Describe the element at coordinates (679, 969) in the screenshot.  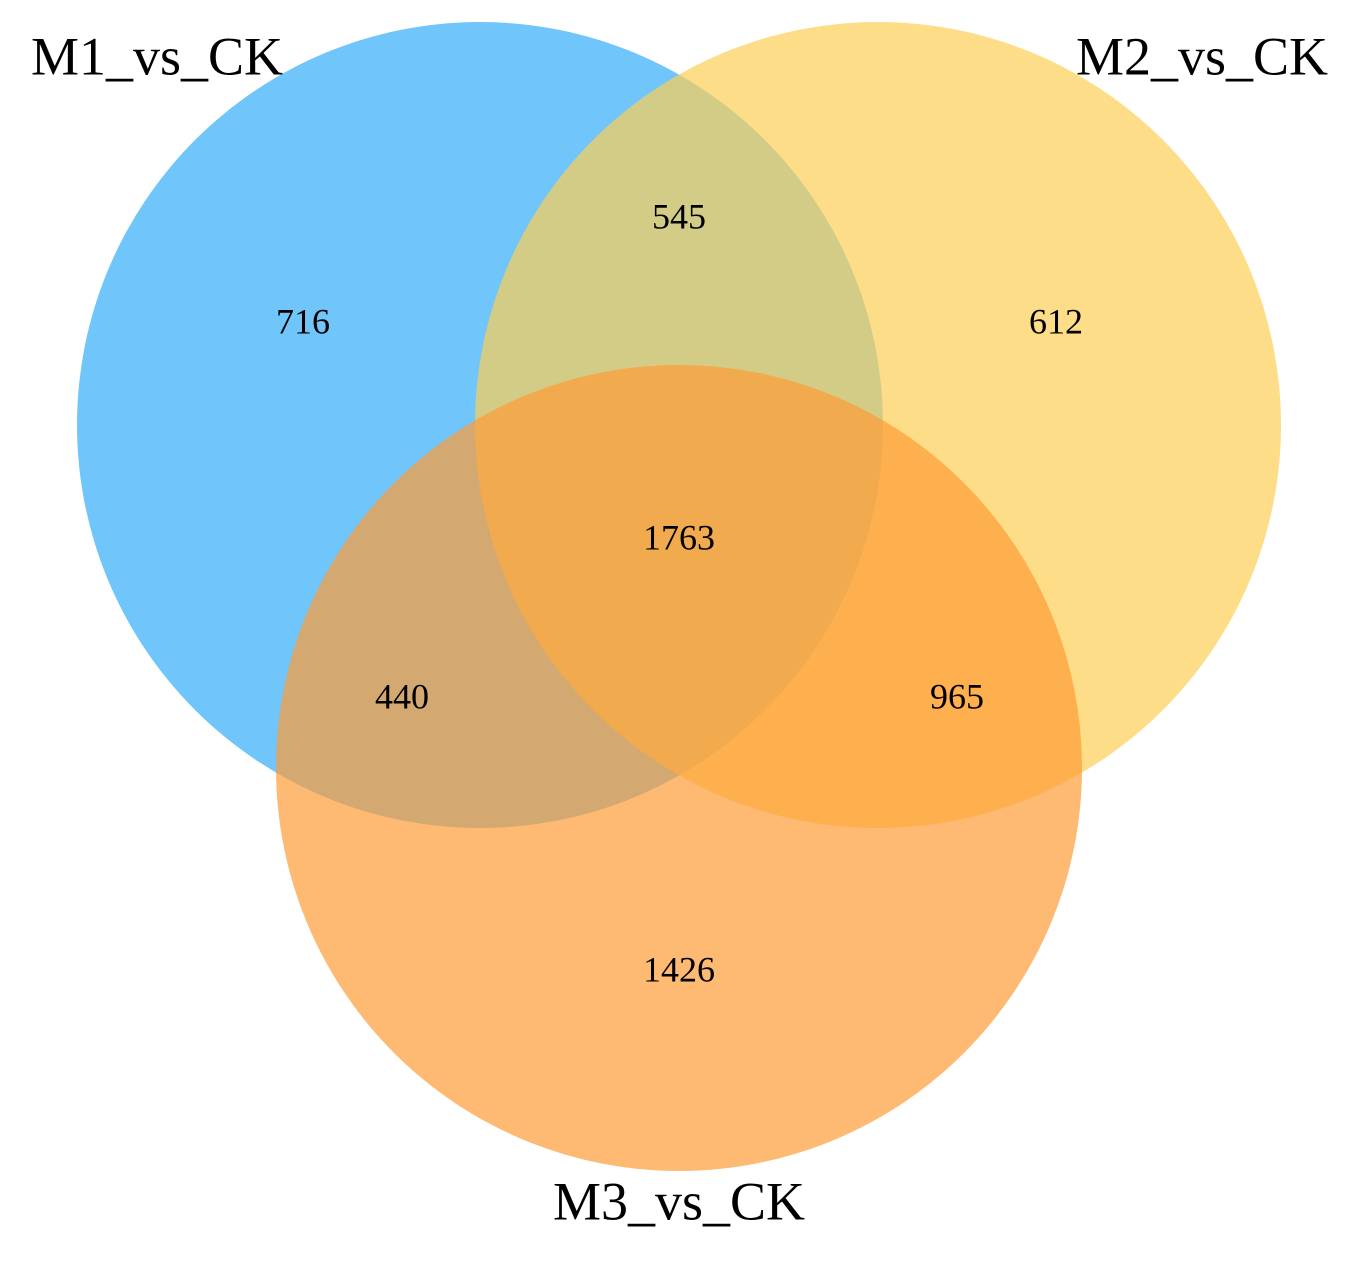
I see `region-count: 1426` at that location.